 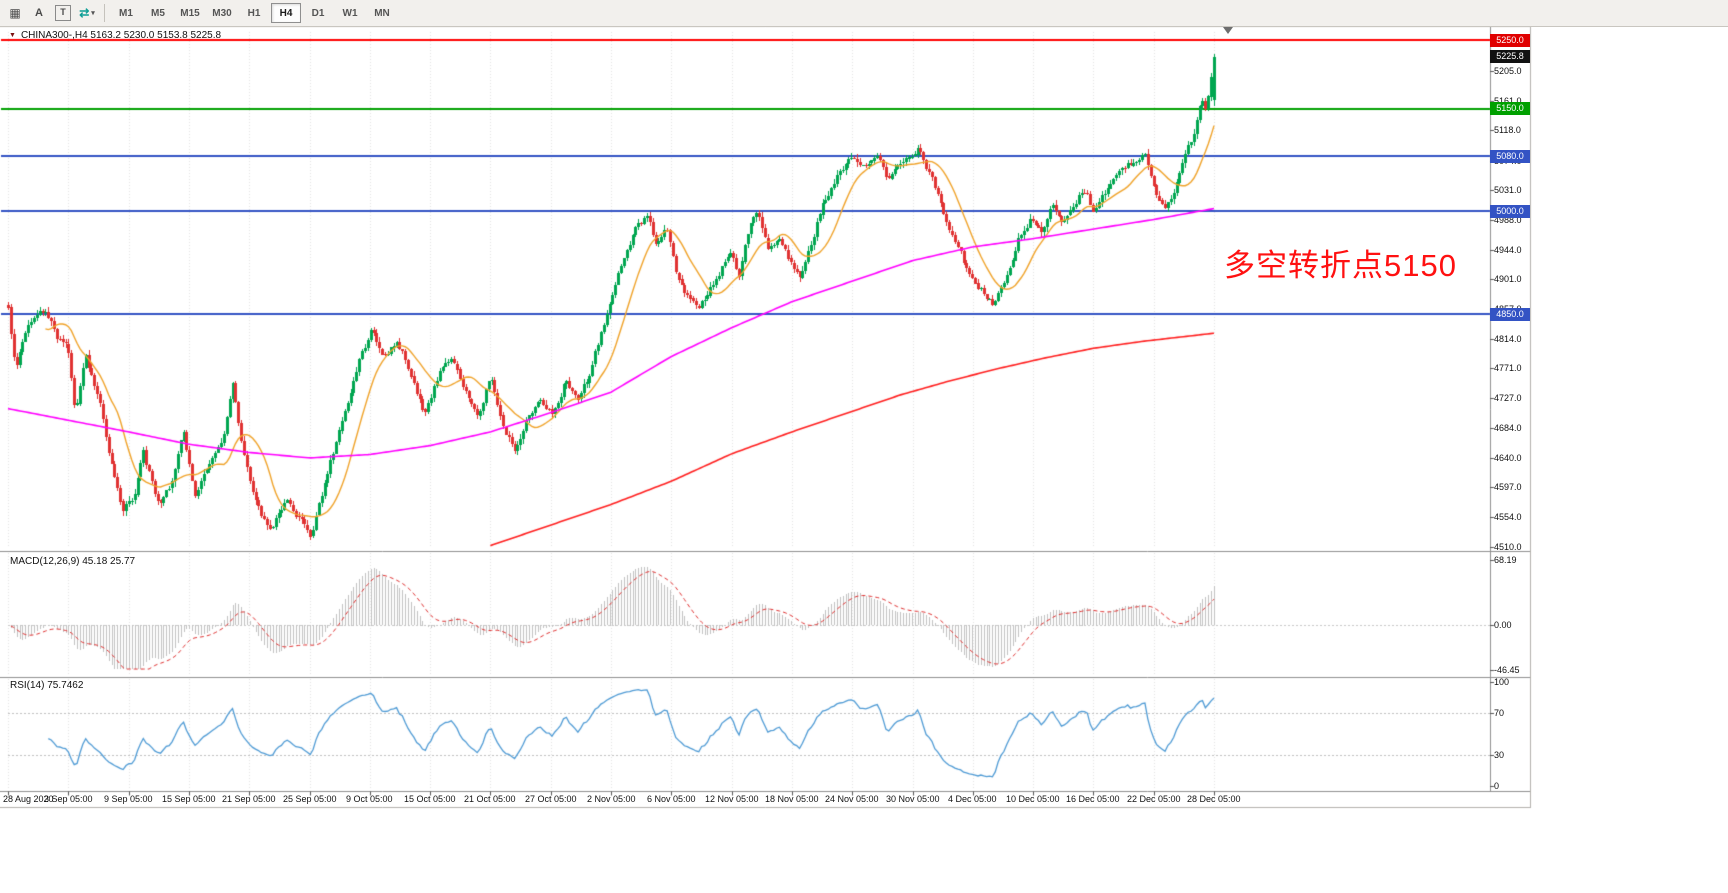 I want to click on cursor-tool-button: A, so click(x=39, y=13).